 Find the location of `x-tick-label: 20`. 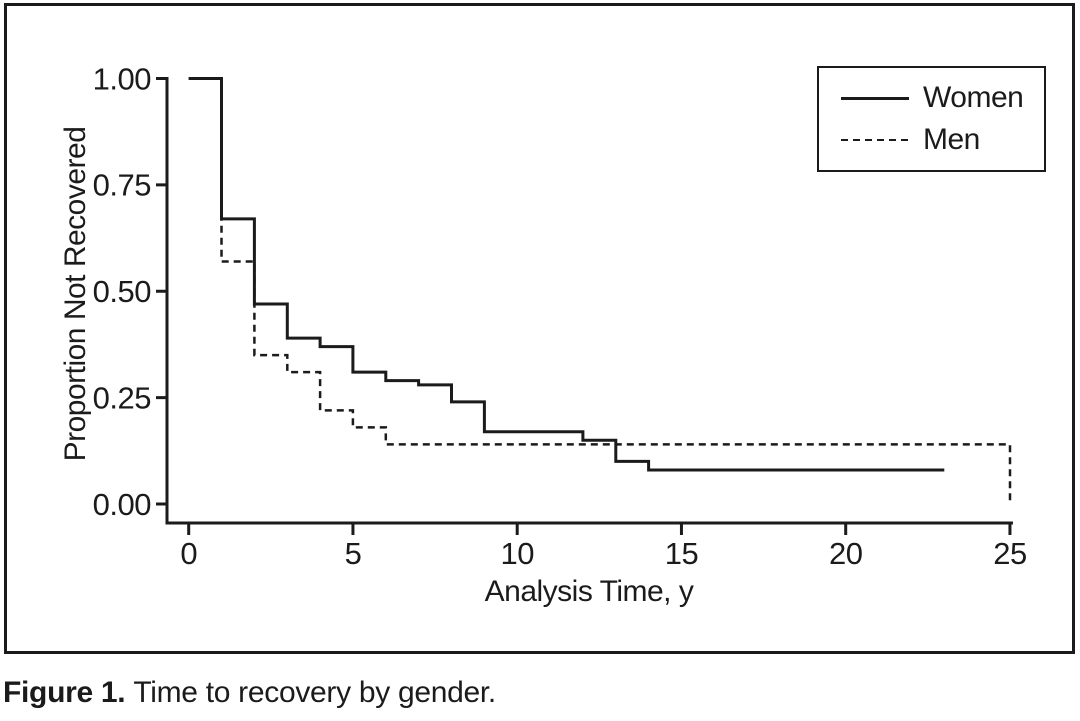

x-tick-label: 20 is located at coordinates (846, 553).